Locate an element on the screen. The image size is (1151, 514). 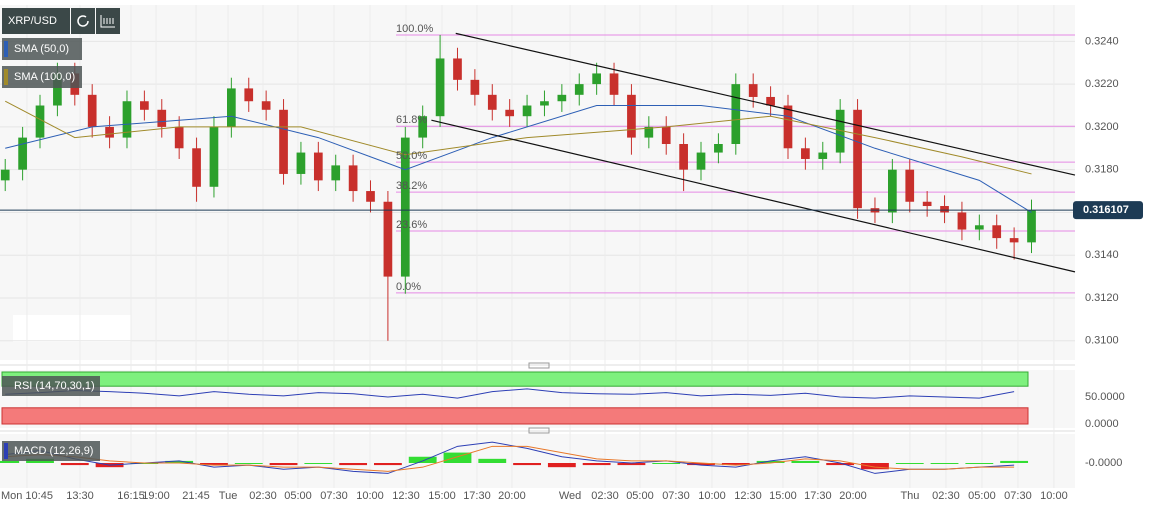
rsi-tick-label: 0.0000 is located at coordinates (1102, 424).